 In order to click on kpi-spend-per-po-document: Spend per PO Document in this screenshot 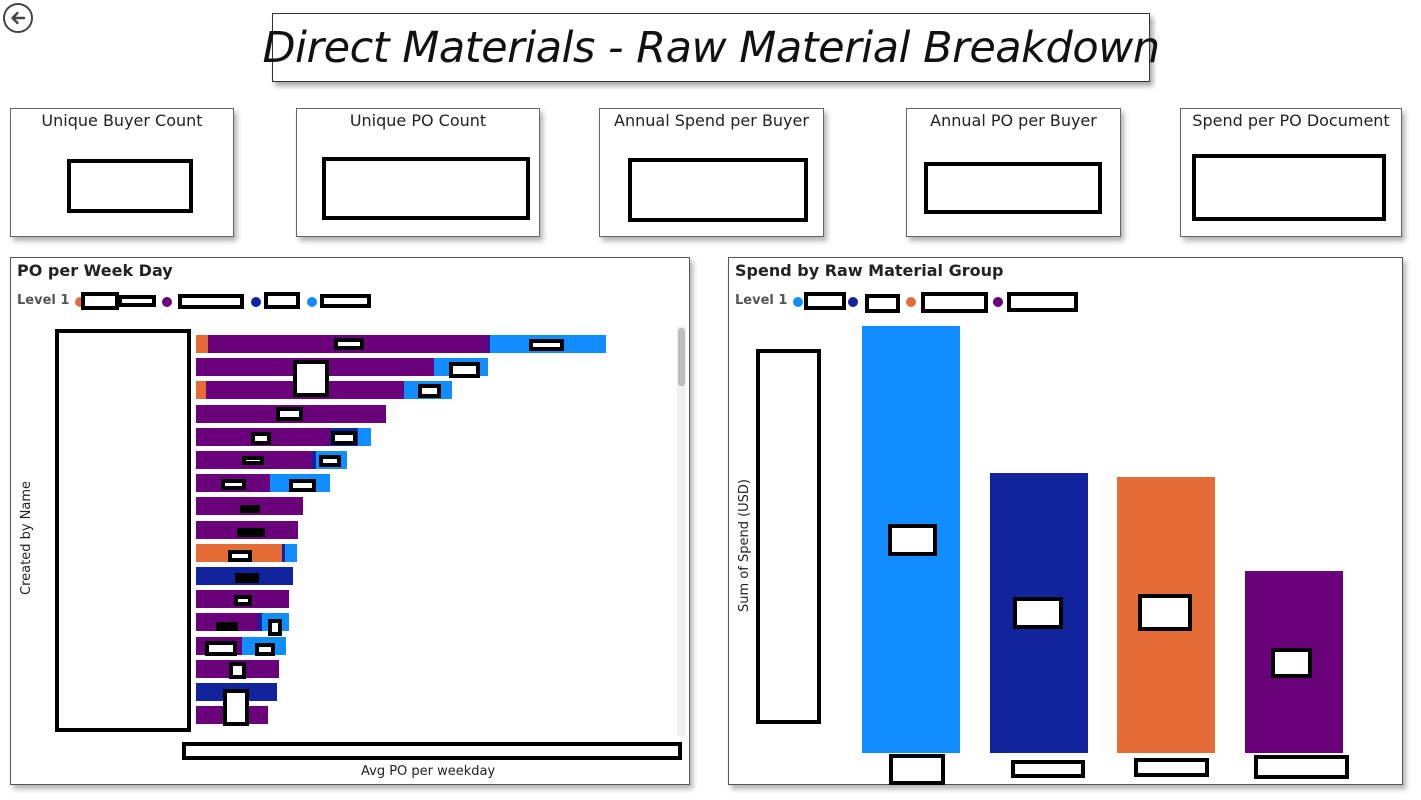, I will do `click(1291, 172)`.